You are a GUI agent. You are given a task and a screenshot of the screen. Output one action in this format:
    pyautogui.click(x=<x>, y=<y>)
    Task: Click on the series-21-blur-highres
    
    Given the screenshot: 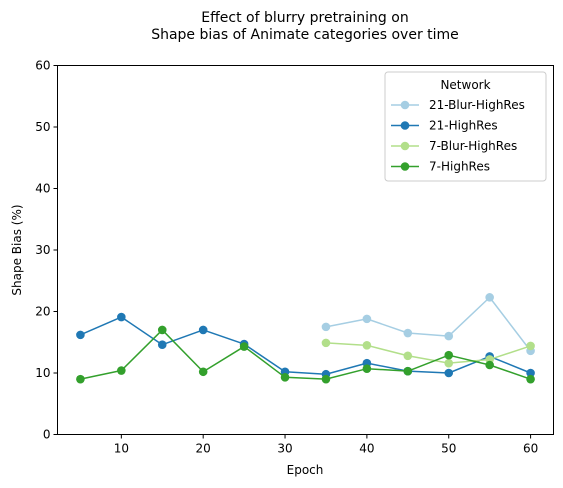 What is the action you would take?
    pyautogui.click(x=428, y=324)
    